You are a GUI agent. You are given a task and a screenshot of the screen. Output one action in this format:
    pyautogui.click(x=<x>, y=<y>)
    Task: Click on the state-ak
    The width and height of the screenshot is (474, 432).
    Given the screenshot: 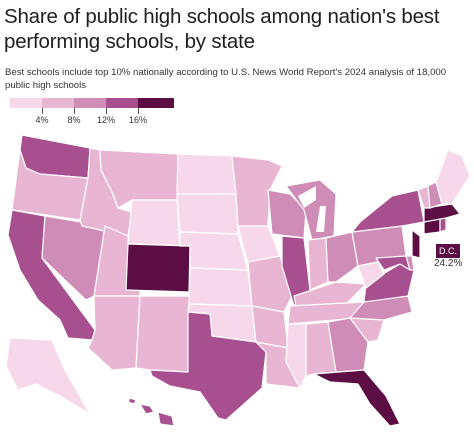 What is the action you would take?
    pyautogui.click(x=48, y=376)
    